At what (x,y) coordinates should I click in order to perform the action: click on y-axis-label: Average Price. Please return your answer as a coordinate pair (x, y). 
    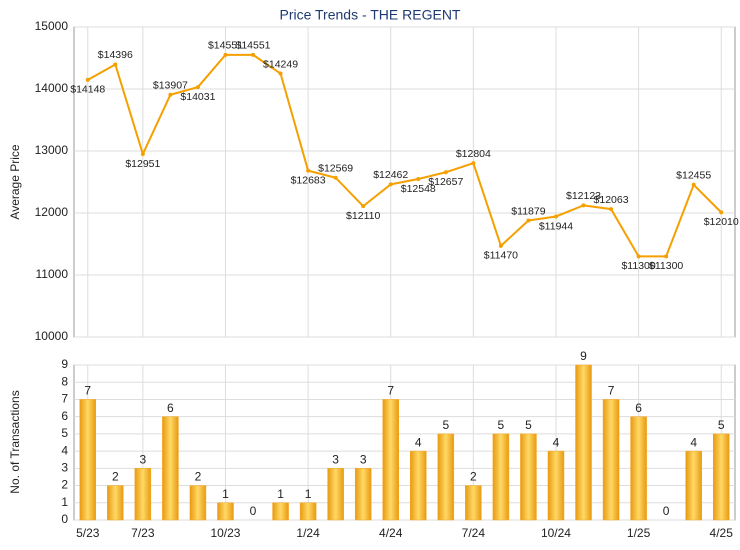
    Looking at the image, I should click on (15, 181).